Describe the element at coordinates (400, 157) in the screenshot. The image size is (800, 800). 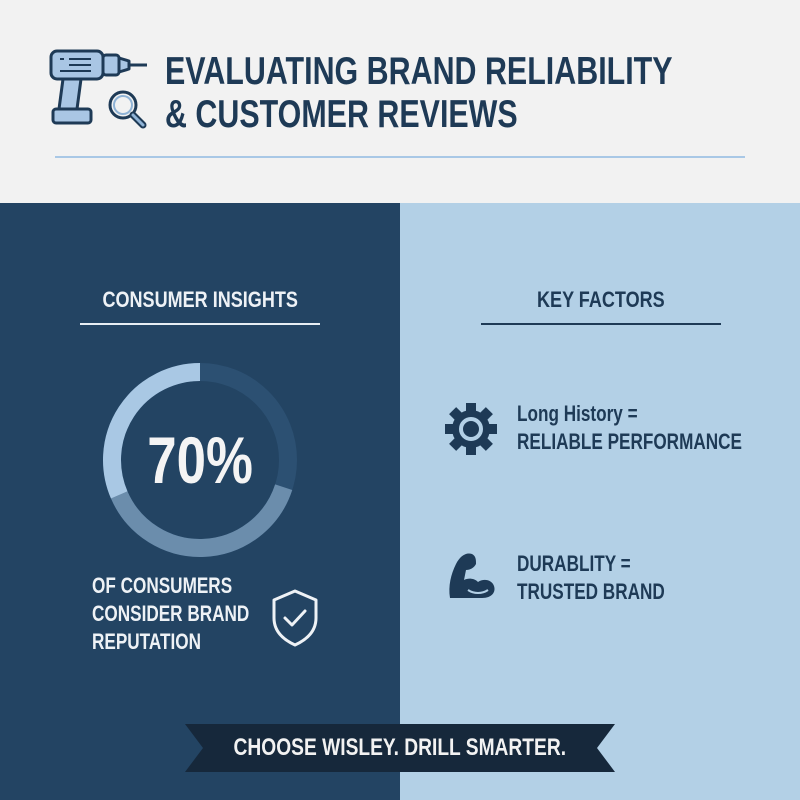
I see `header-divider` at that location.